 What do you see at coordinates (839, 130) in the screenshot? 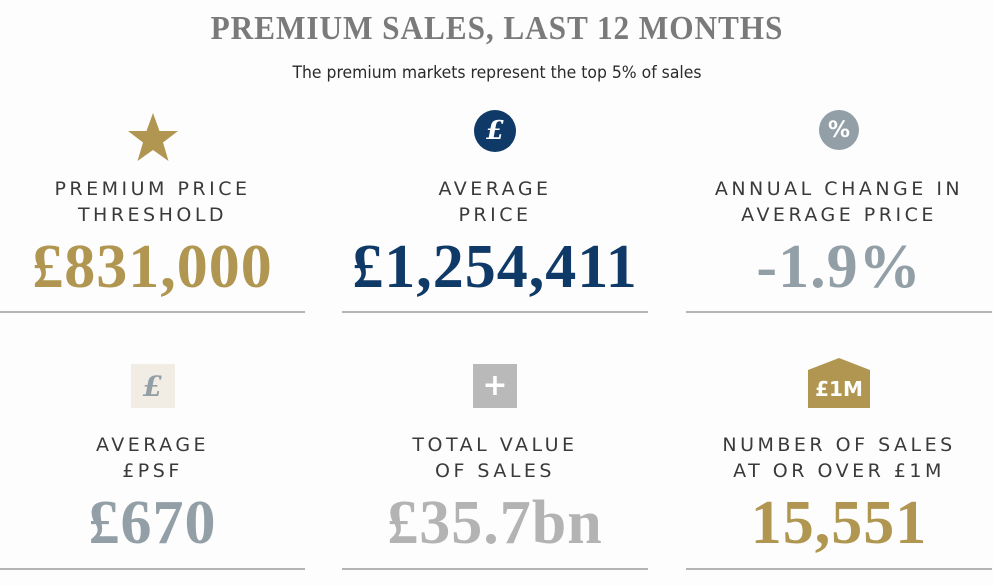
I see `percent-circle-icon: %` at bounding box center [839, 130].